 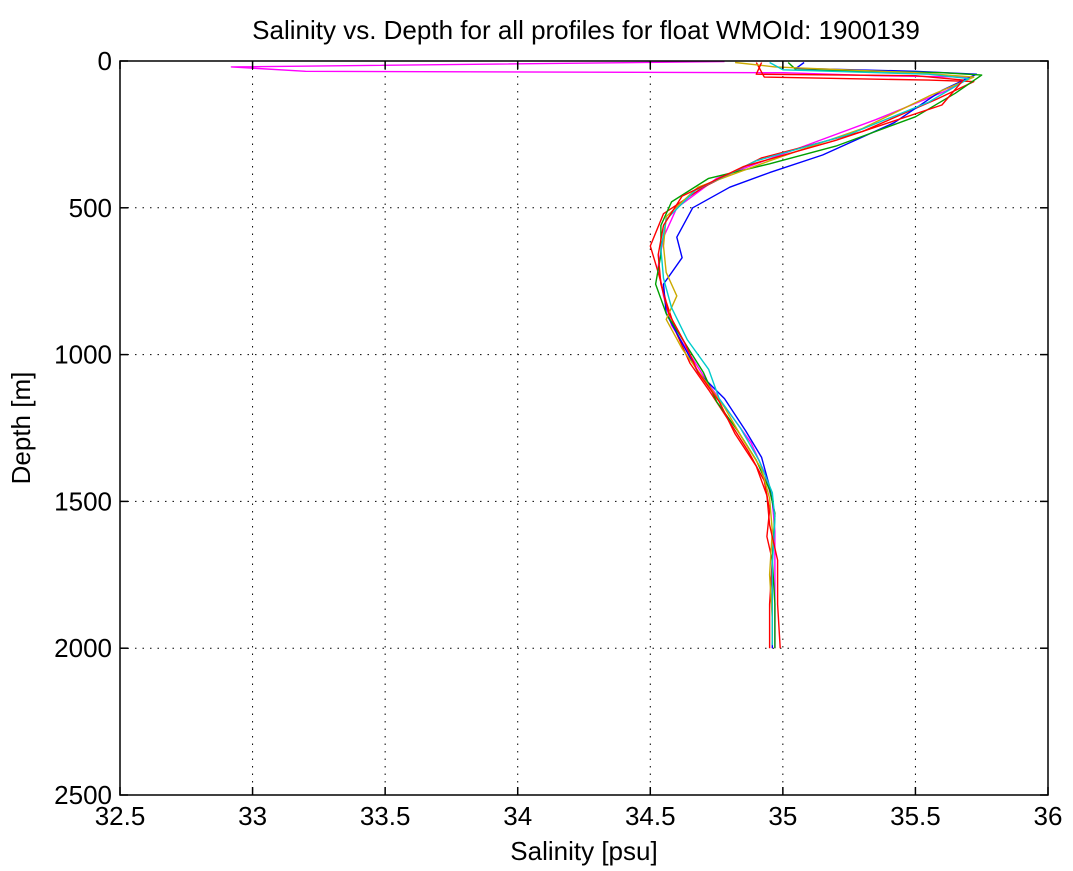 What do you see at coordinates (1048, 816) in the screenshot?
I see `x-tick-label: 36` at bounding box center [1048, 816].